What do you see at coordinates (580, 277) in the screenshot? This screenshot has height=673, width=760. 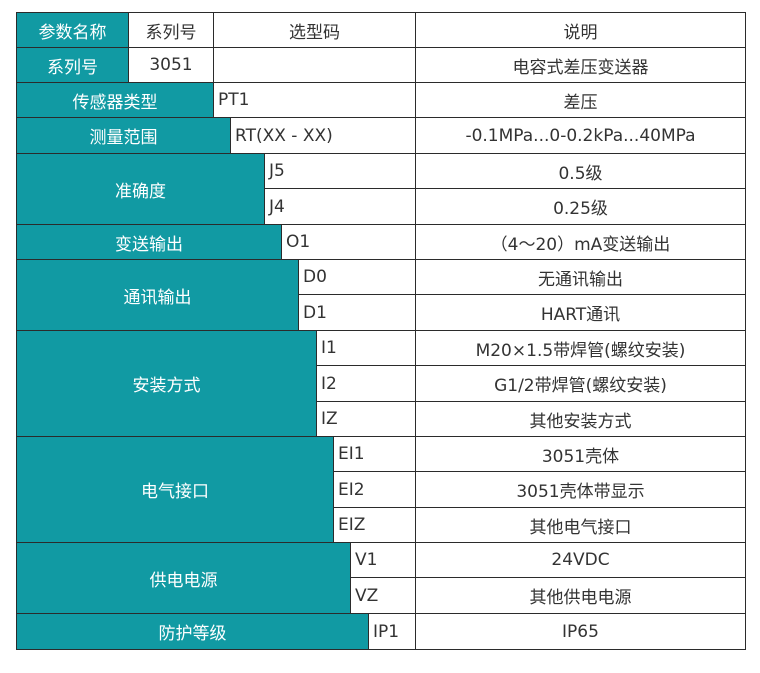 I see `desc-comm-d0: 无通讯输出` at bounding box center [580, 277].